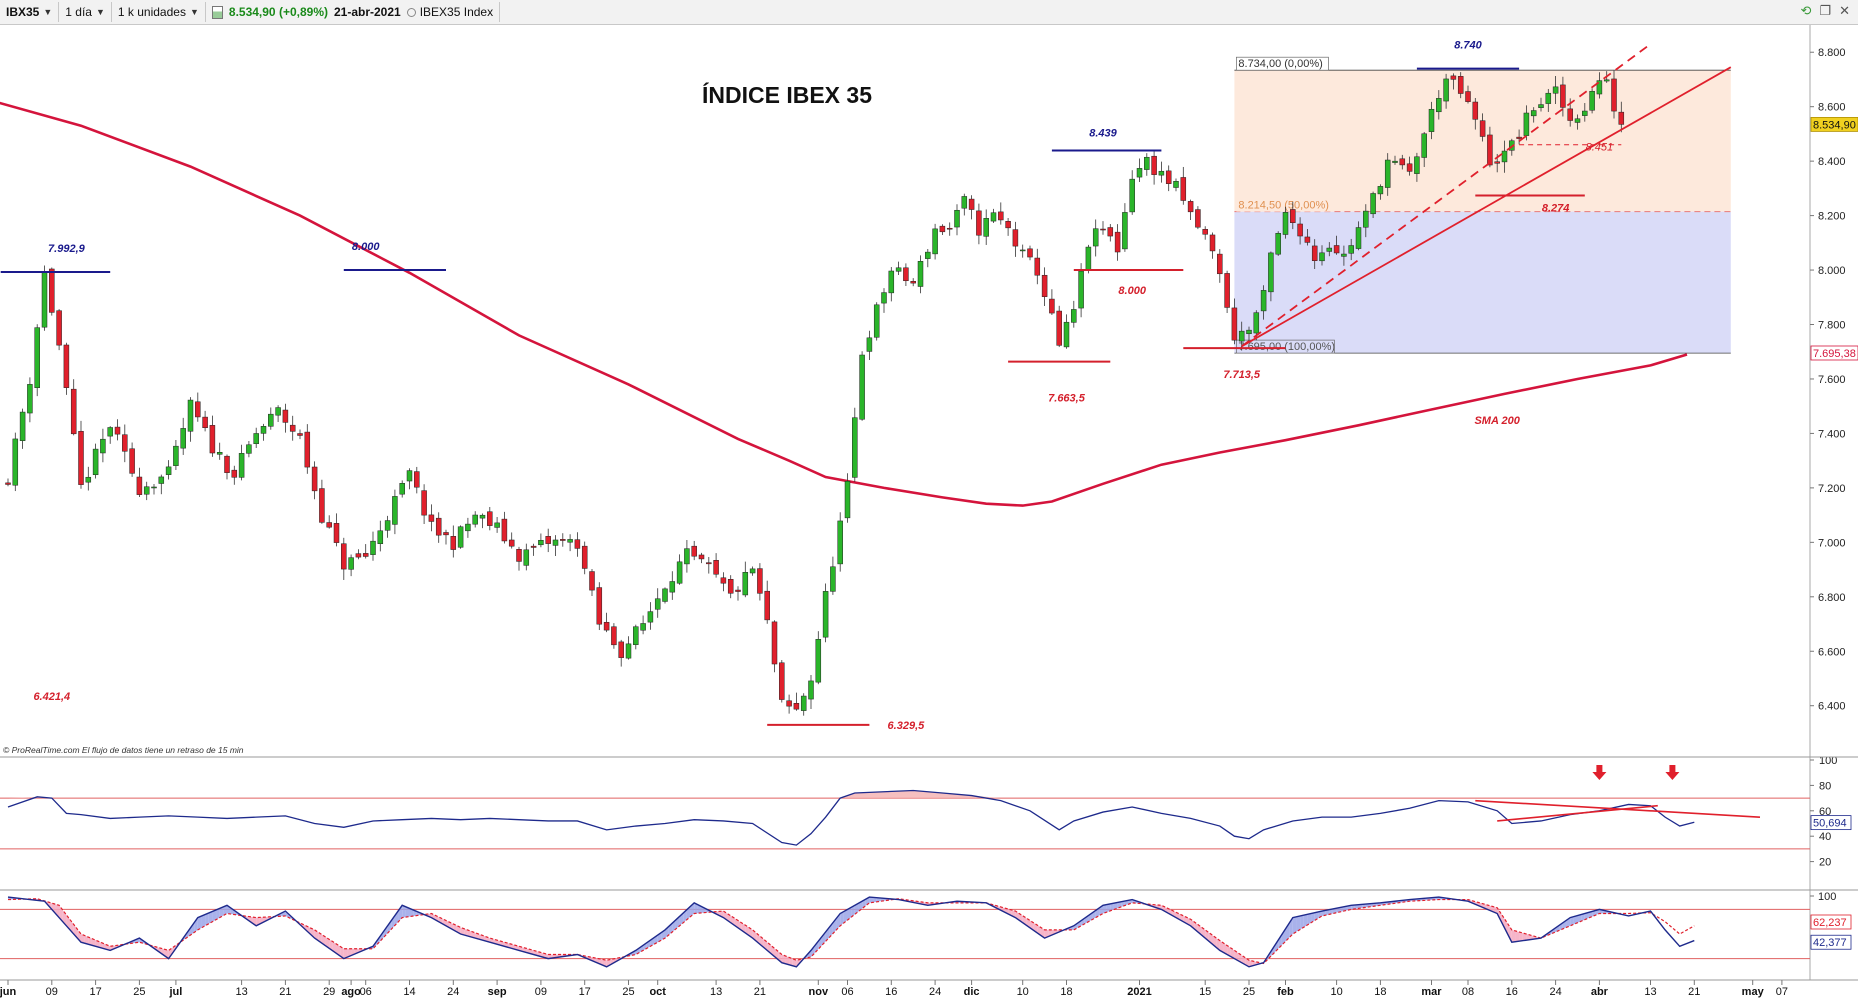 The image size is (1858, 1000). Describe the element at coordinates (1832, 543) in the screenshot. I see `price-tick-label: 7.000` at that location.